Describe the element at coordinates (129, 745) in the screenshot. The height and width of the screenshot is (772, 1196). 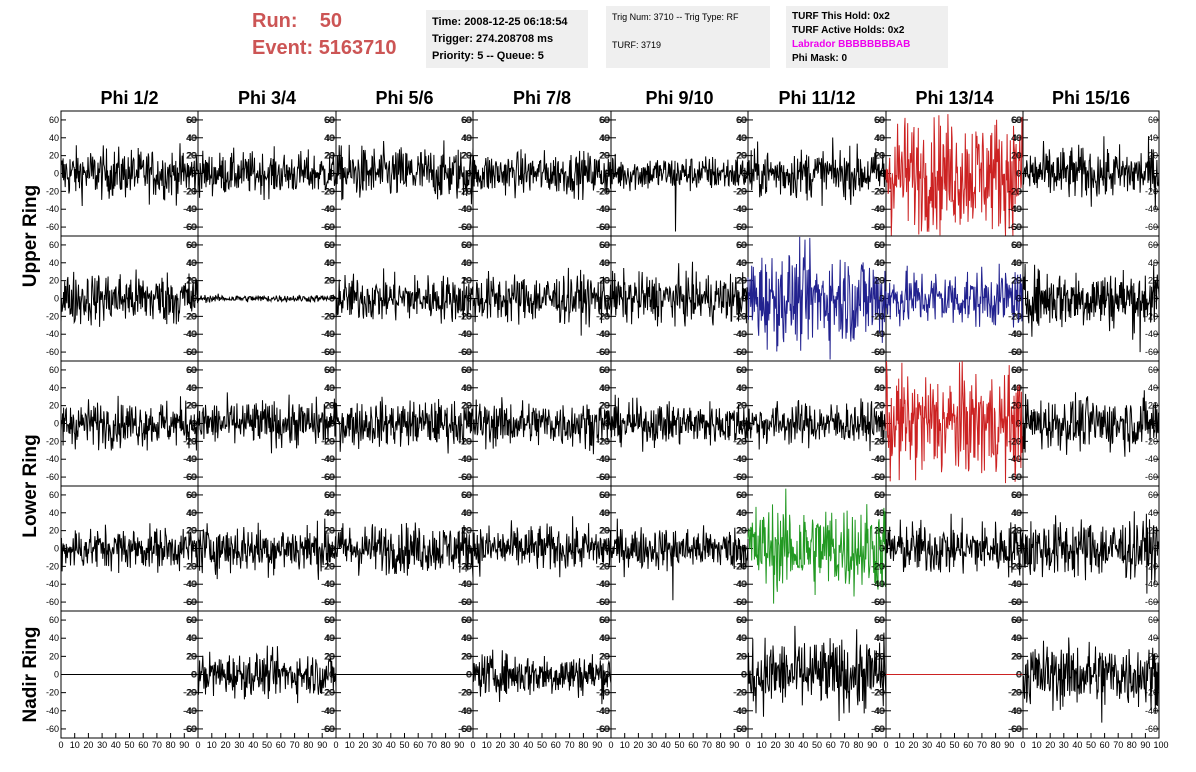
I see `x-tick-label: 50` at that location.